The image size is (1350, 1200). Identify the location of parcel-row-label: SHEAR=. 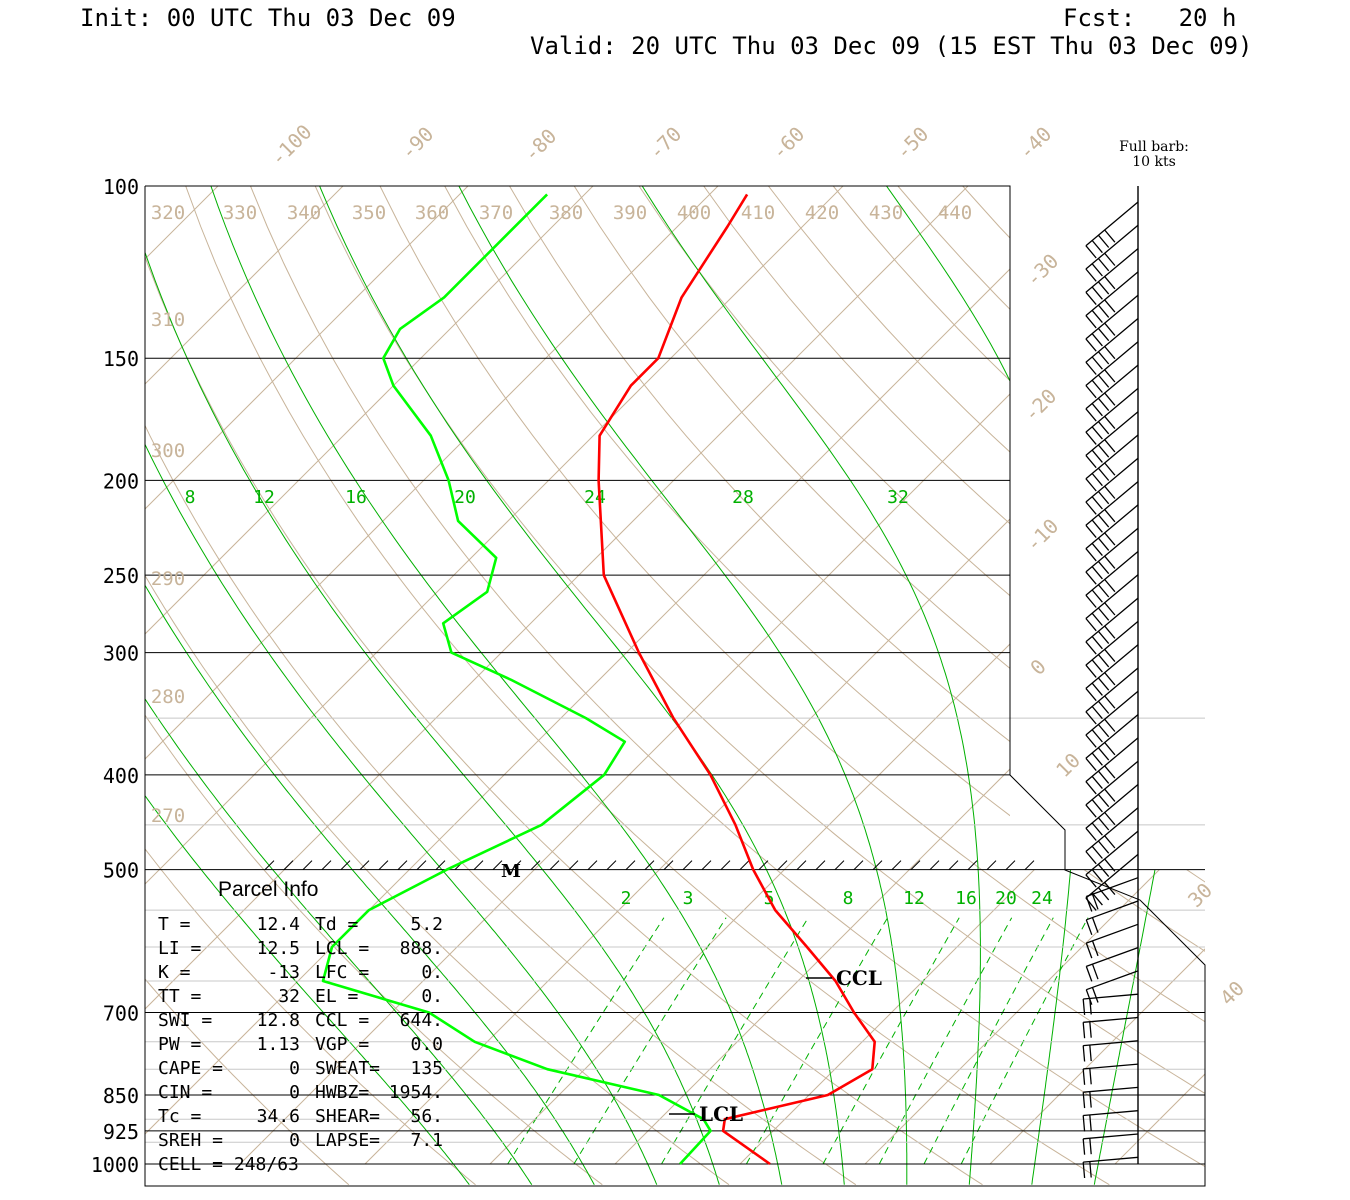
(347, 1116).